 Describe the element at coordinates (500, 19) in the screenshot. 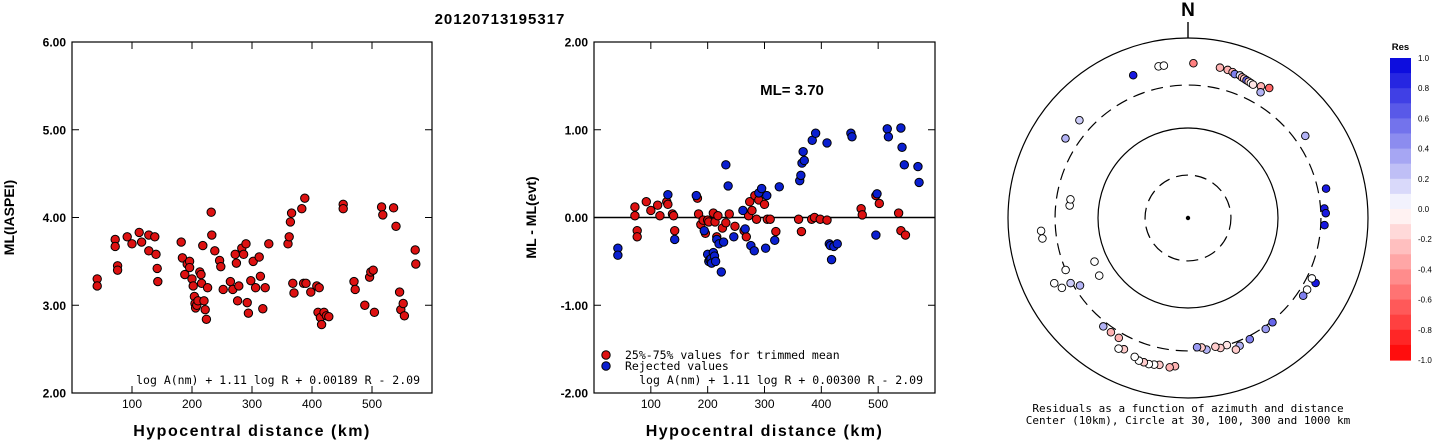

I see `figure-title: 20120713195317` at that location.